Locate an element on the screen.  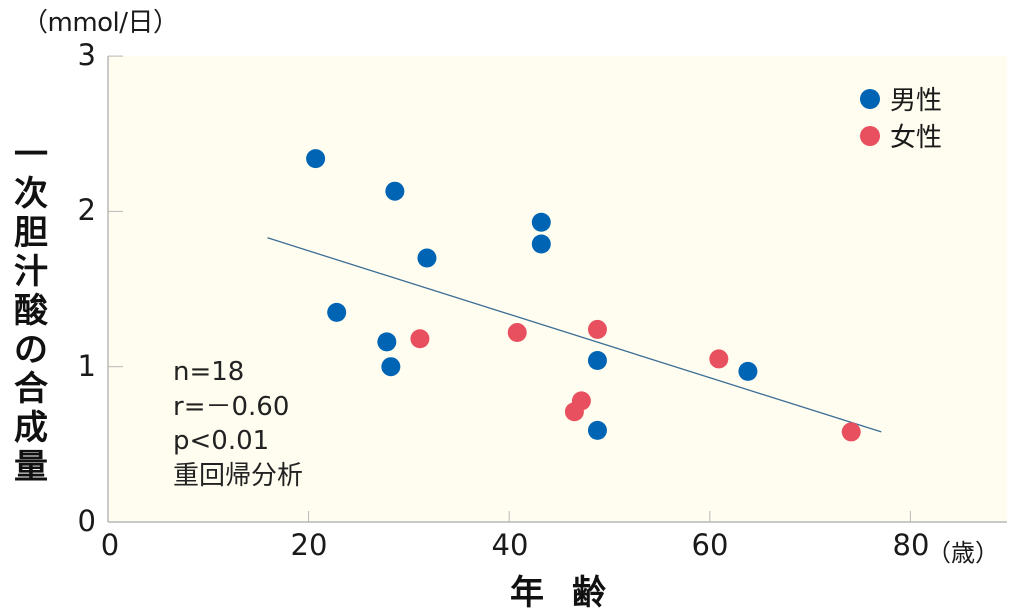
y-title-char: 一 is located at coordinates (31, 155).